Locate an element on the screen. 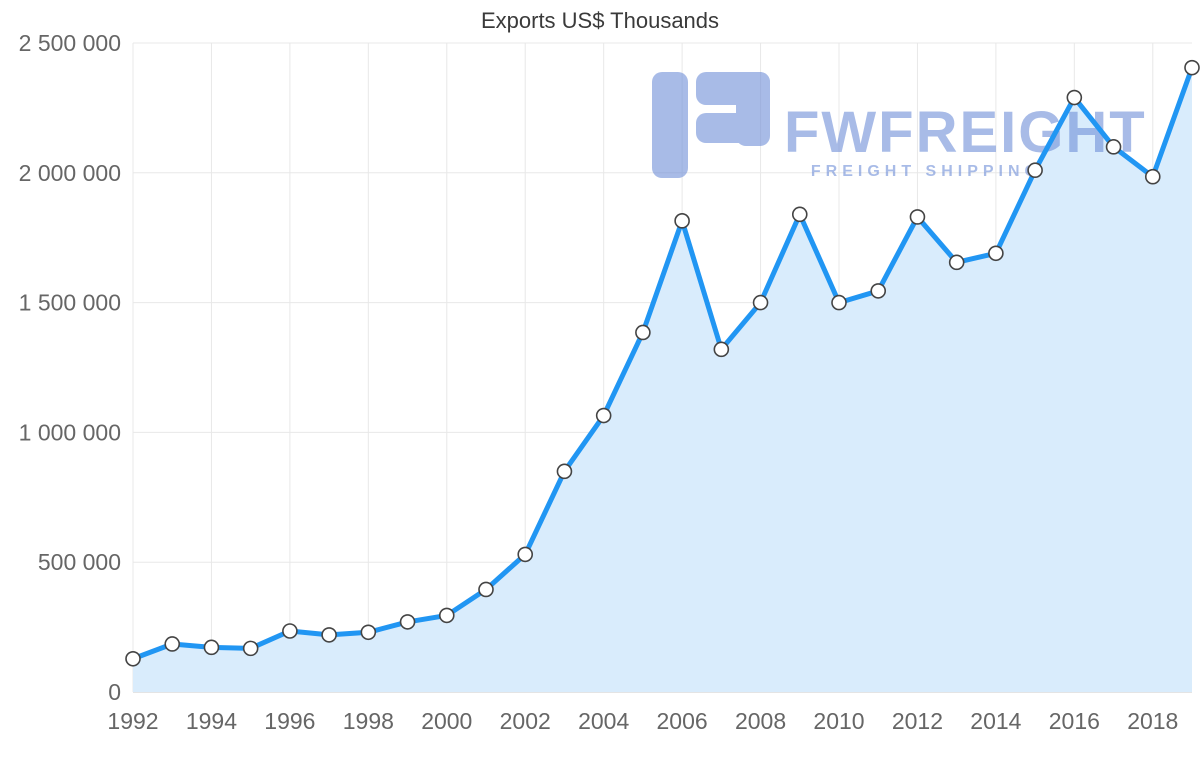 This screenshot has height=763, width=1200. x-axis-tick-label: 2008 is located at coordinates (760, 721).